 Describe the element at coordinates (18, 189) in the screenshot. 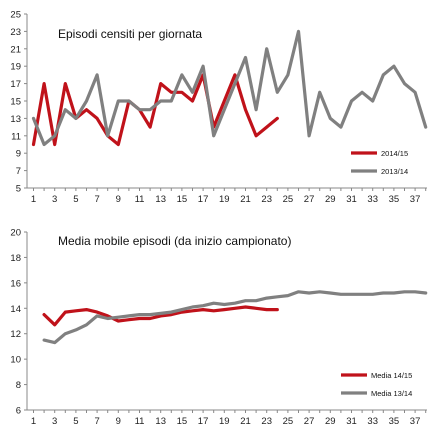

I see `y-tick-label: 5` at that location.